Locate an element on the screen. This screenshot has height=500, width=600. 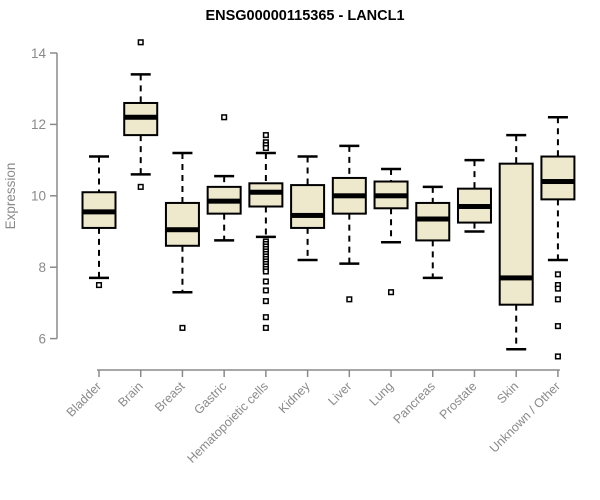
x-category-label-unknown-other: Unknown / Other is located at coordinates (525, 417).